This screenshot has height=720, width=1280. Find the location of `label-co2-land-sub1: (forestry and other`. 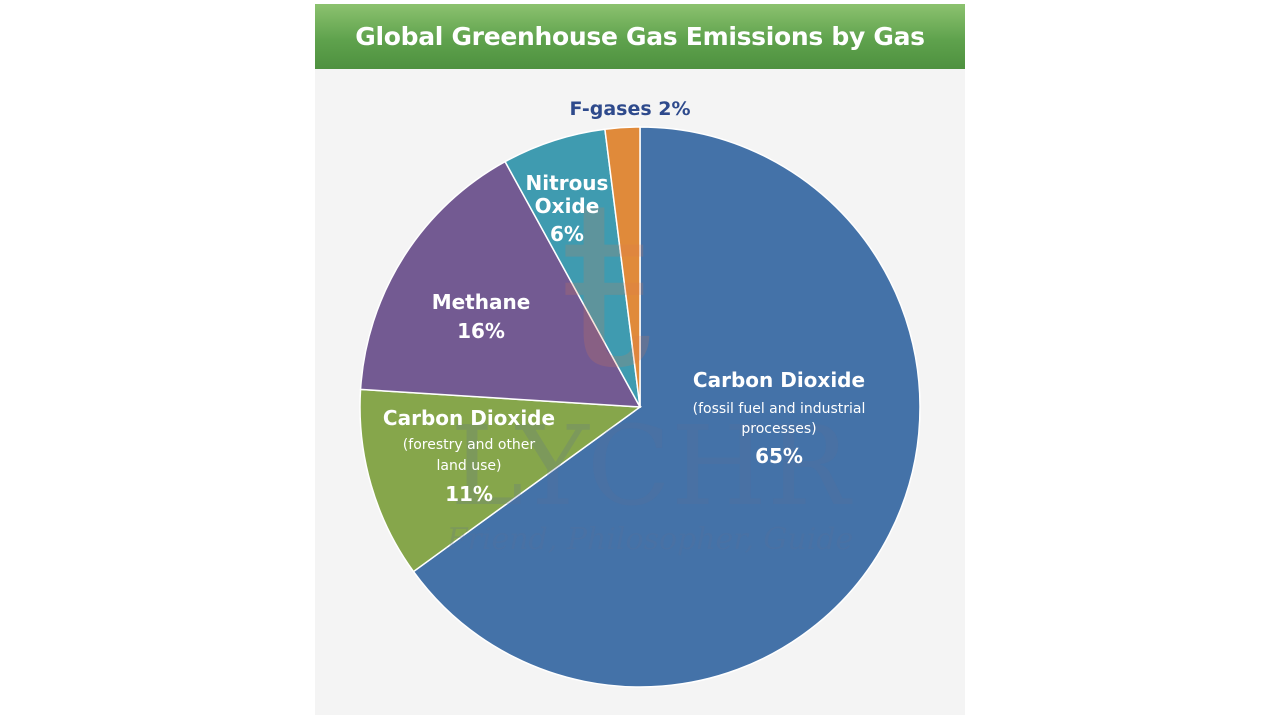

label-co2-land-sub1: (forestry and other is located at coordinates (469, 445).